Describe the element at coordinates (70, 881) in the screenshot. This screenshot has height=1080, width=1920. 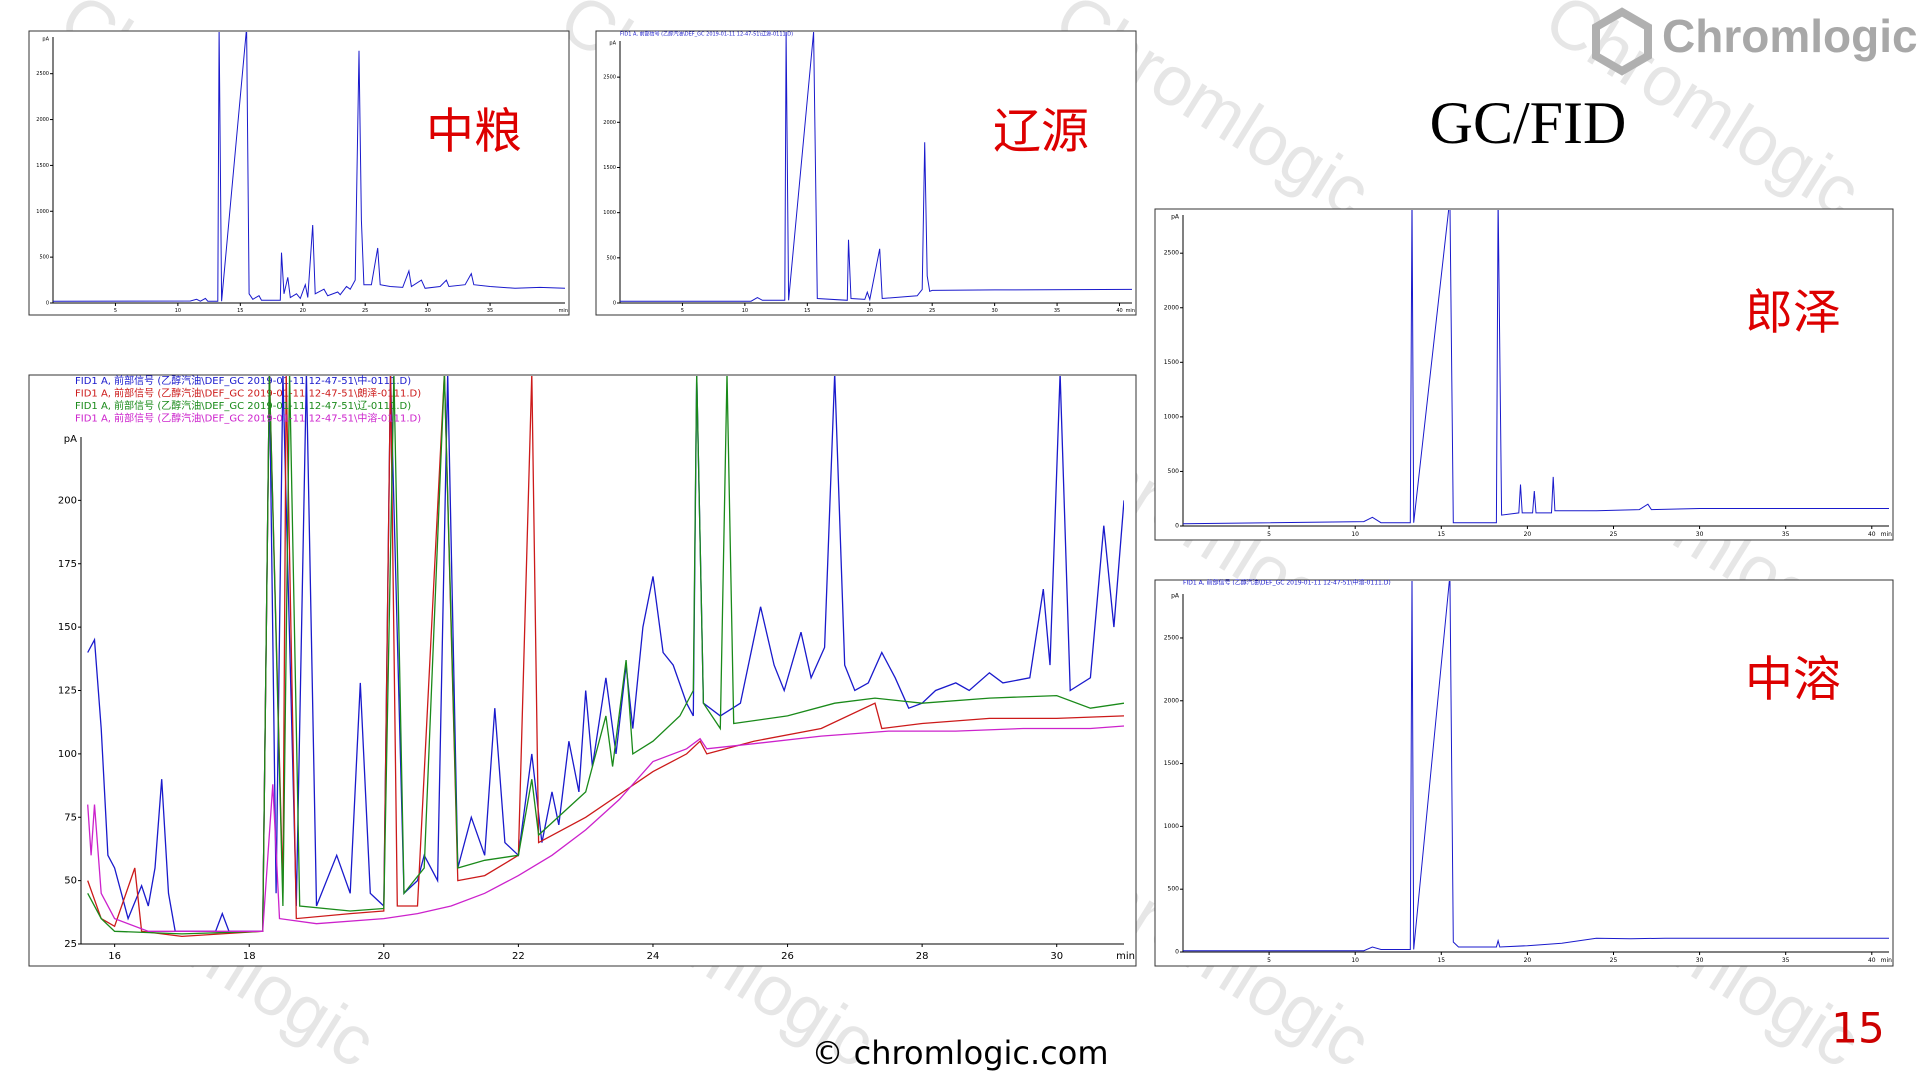
I see `y-tick-label: 50` at that location.